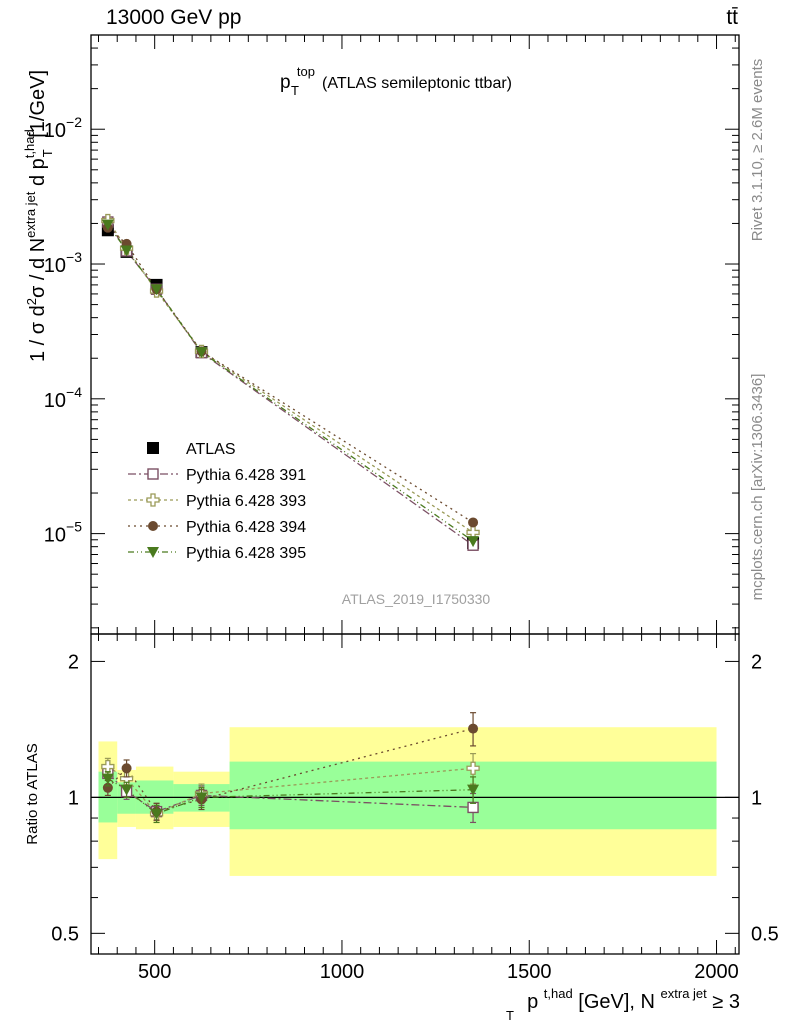 The image size is (786, 1024). I want to click on xlabel-p: p, so click(532, 1002).